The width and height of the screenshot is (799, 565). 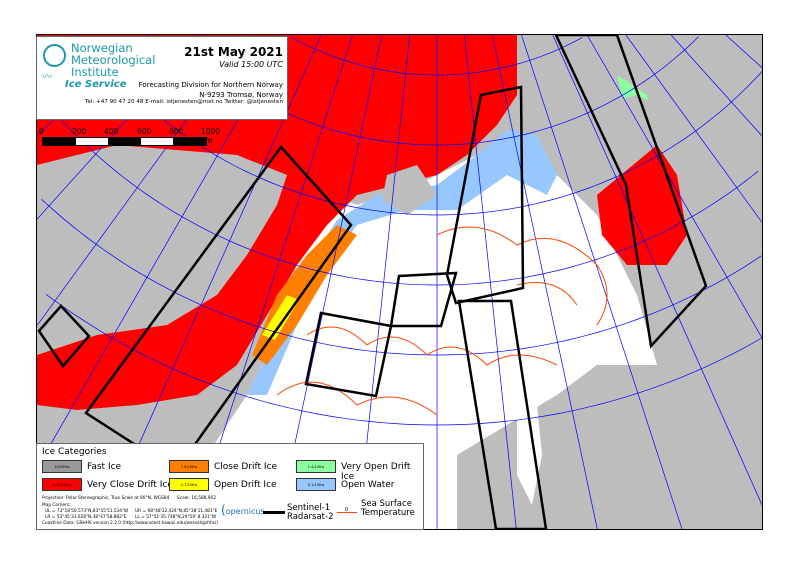 What do you see at coordinates (274, 512) in the screenshot?
I see `swath-line-icon` at bounding box center [274, 512].